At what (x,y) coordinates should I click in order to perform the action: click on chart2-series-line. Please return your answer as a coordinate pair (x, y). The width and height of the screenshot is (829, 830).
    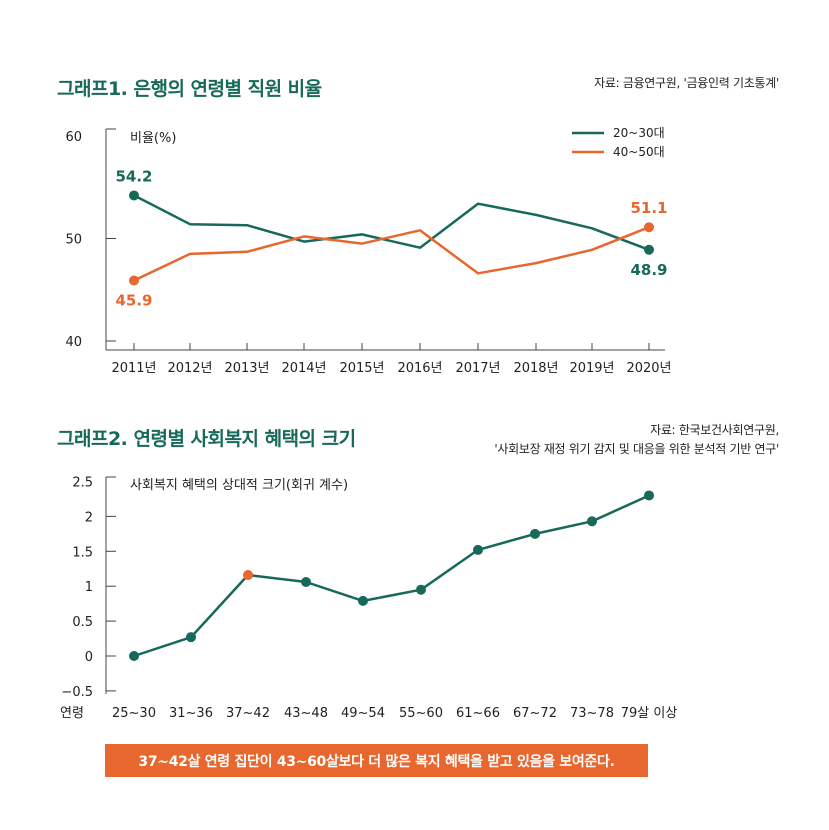
    Looking at the image, I should click on (391, 576).